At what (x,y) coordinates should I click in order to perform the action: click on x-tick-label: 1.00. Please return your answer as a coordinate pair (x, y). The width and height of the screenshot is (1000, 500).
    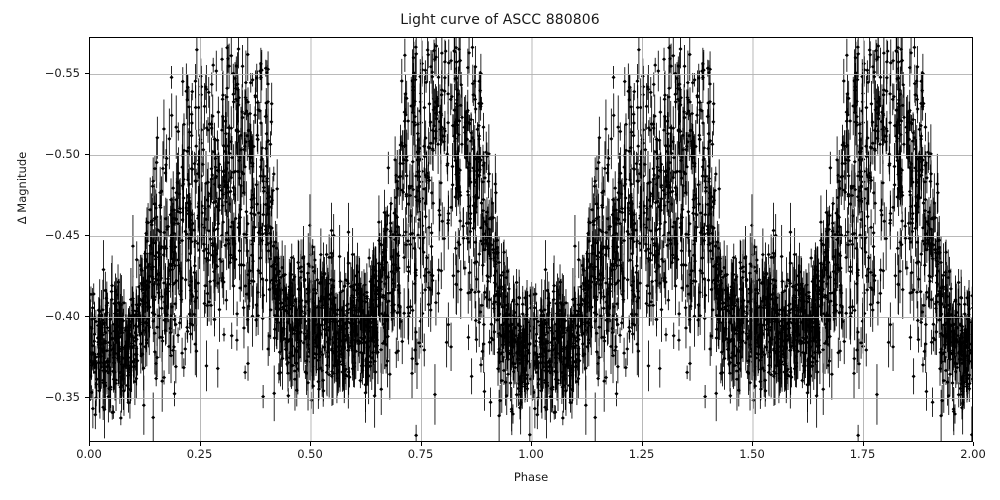
    Looking at the image, I should click on (531, 454).